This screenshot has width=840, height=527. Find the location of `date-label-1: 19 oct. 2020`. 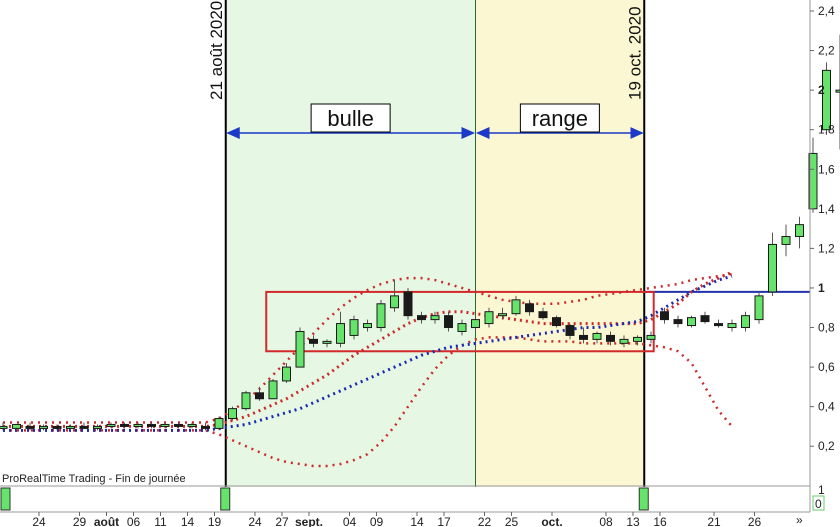

date-label-1: 19 oct. 2020 is located at coordinates (634, 53).